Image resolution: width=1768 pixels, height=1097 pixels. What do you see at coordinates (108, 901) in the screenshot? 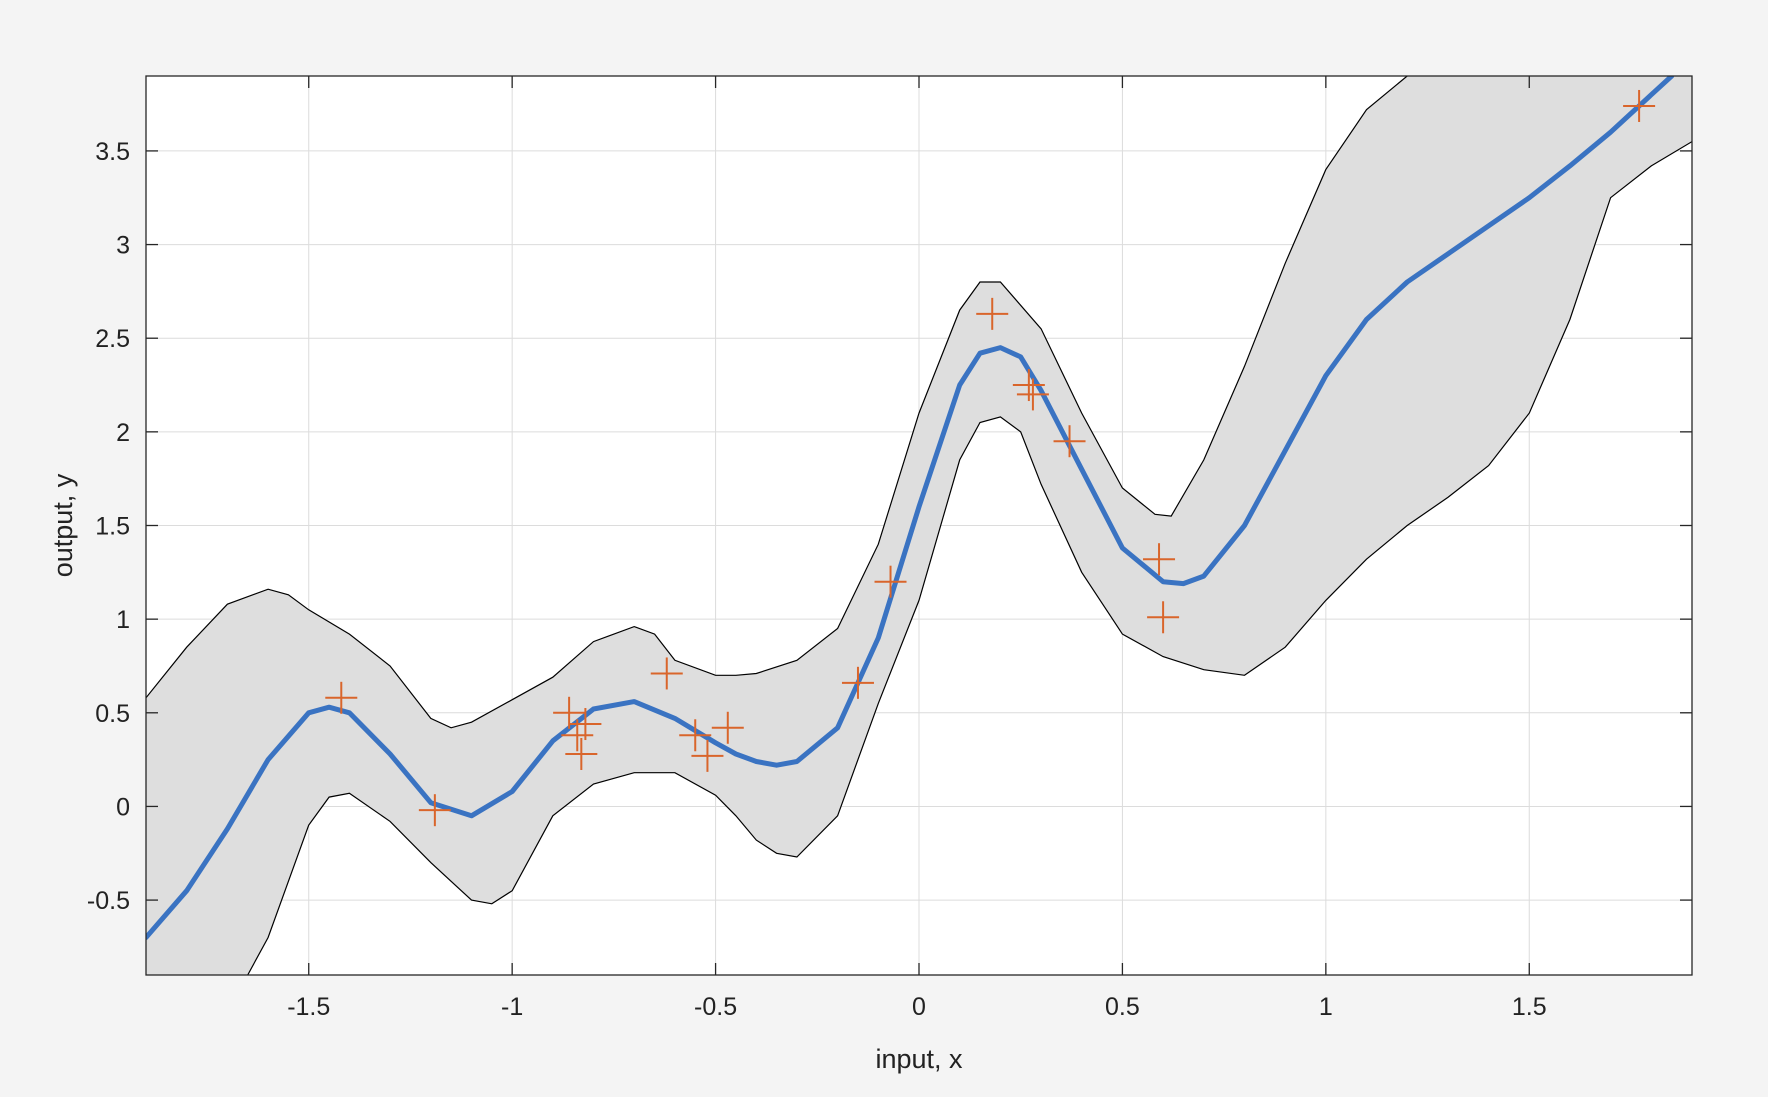
I see `y-tick-label: -0.5` at bounding box center [108, 901].